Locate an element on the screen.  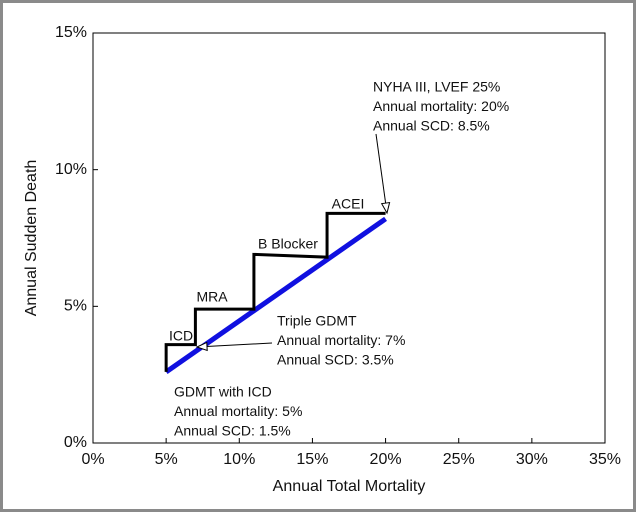
x-tick-label: 20% is located at coordinates (386, 459).